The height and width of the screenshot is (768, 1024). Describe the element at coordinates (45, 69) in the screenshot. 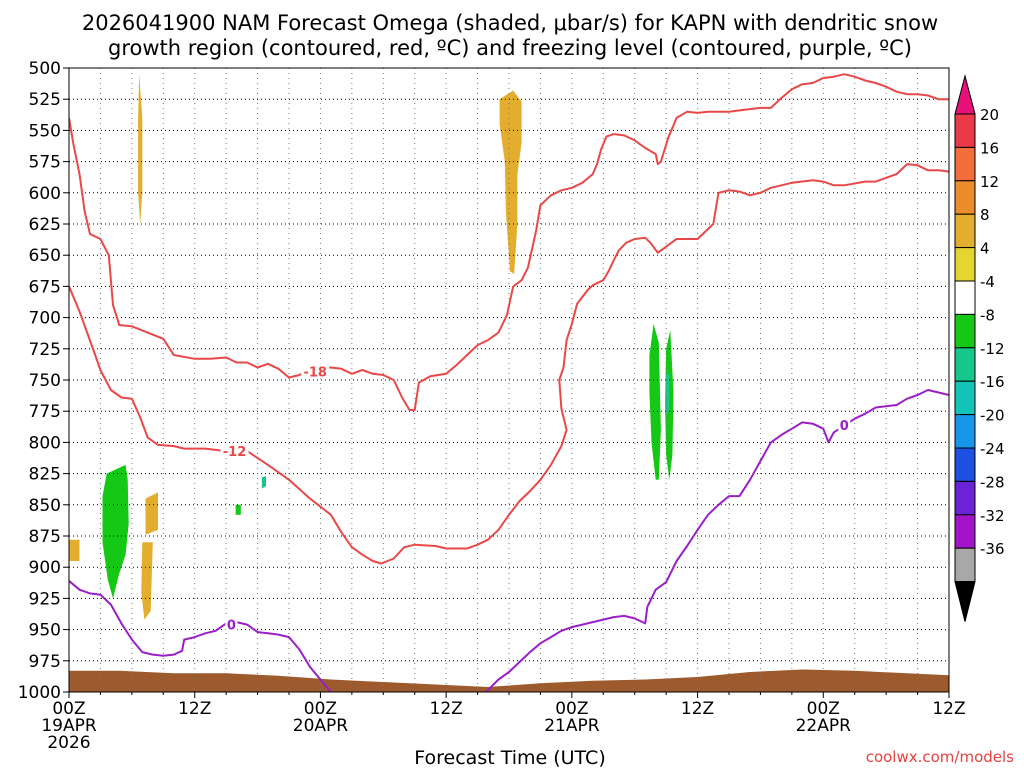

I see `y-tick-label-500: 500` at that location.